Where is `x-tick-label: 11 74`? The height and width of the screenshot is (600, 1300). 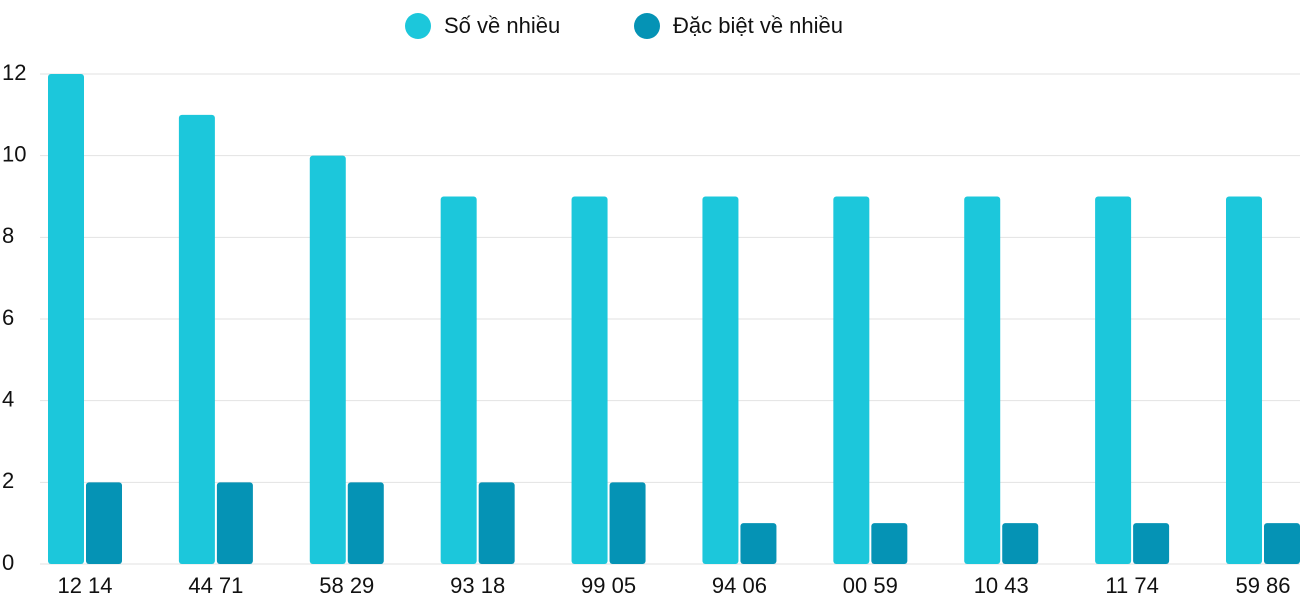 x-tick-label: 11 74 is located at coordinates (1131, 585).